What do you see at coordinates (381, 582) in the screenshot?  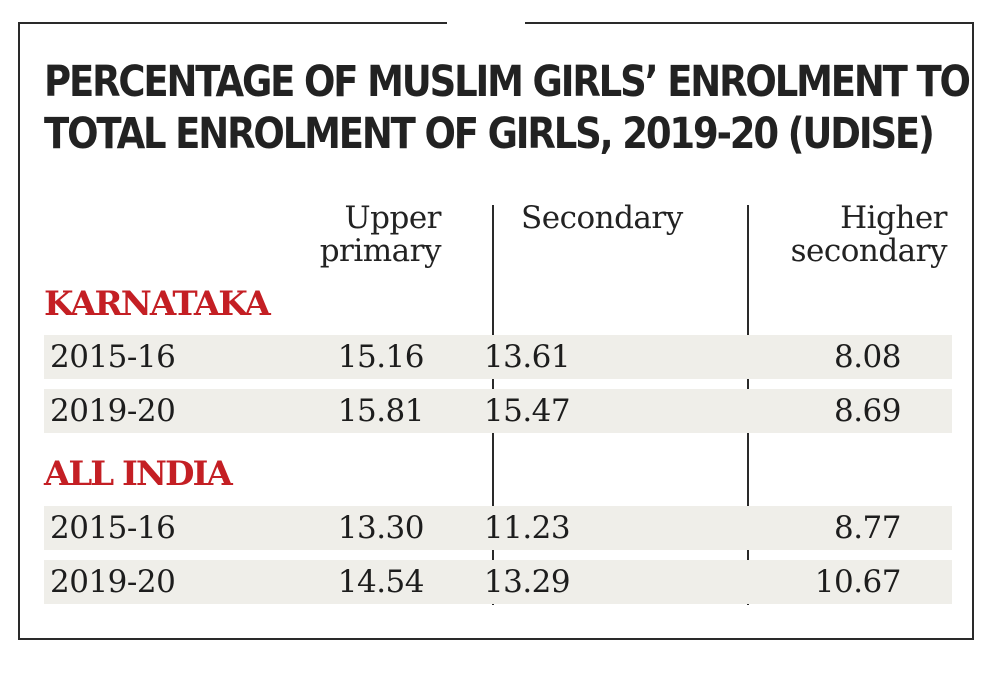 I see `value-upper-primary: 14.54` at bounding box center [381, 582].